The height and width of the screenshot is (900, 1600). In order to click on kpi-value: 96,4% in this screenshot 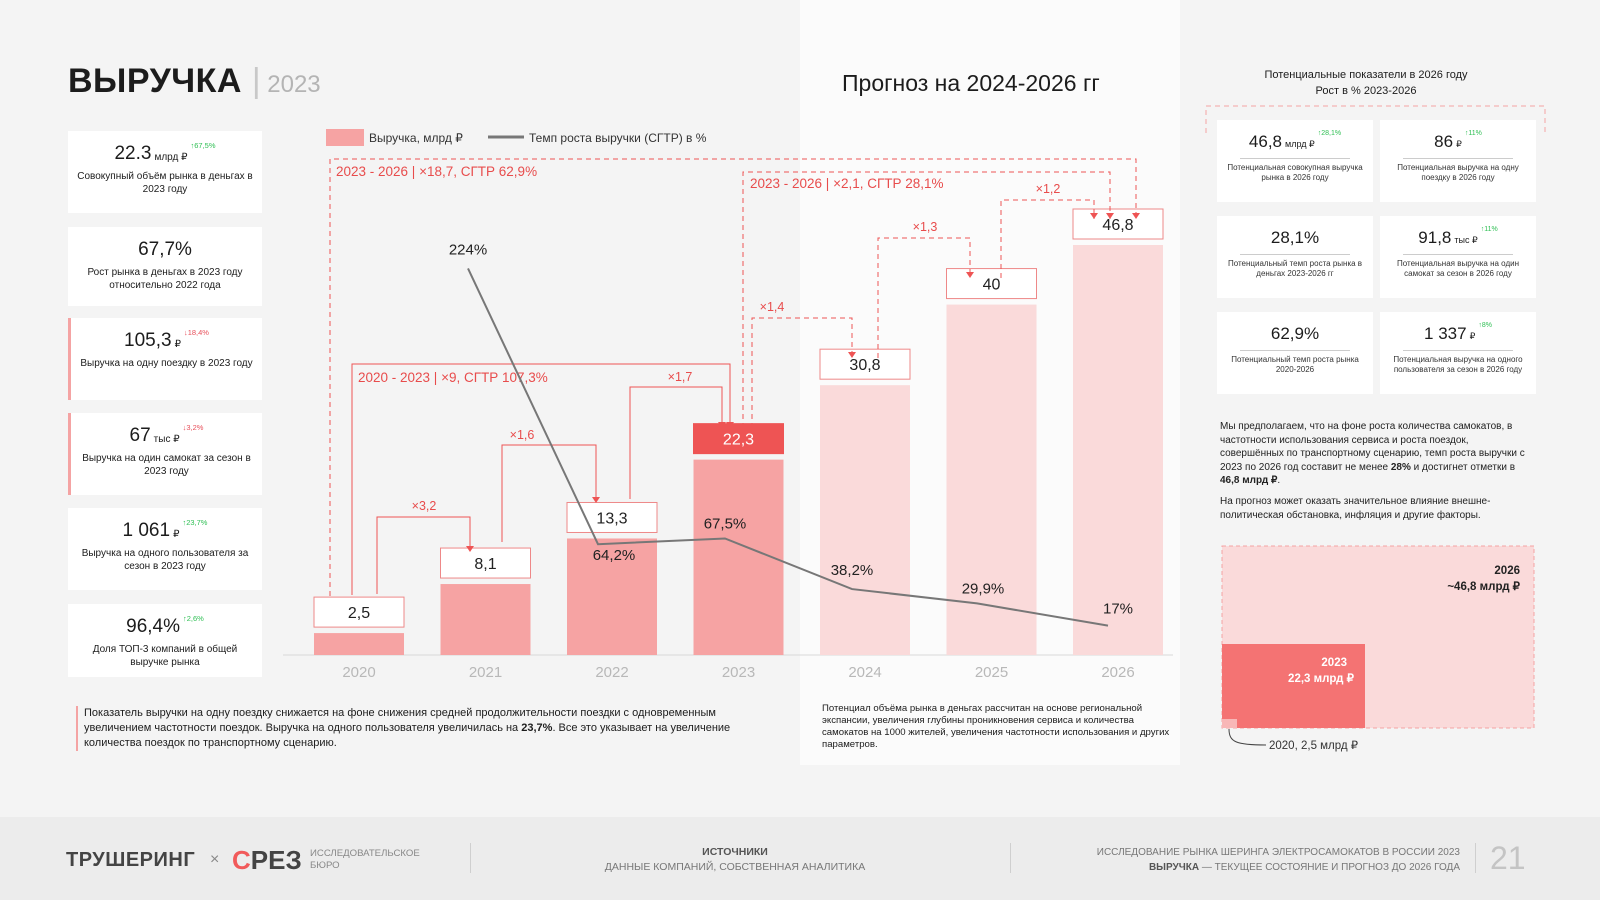, I will do `click(153, 626)`.